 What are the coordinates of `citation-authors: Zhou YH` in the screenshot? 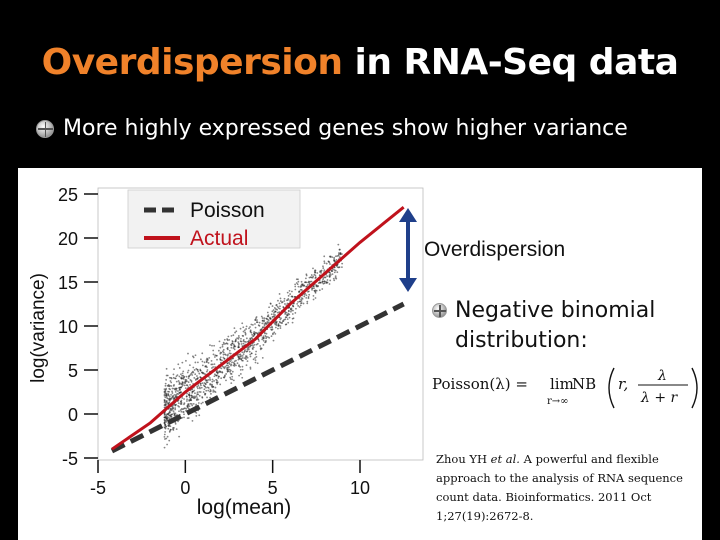 It's located at (463, 459).